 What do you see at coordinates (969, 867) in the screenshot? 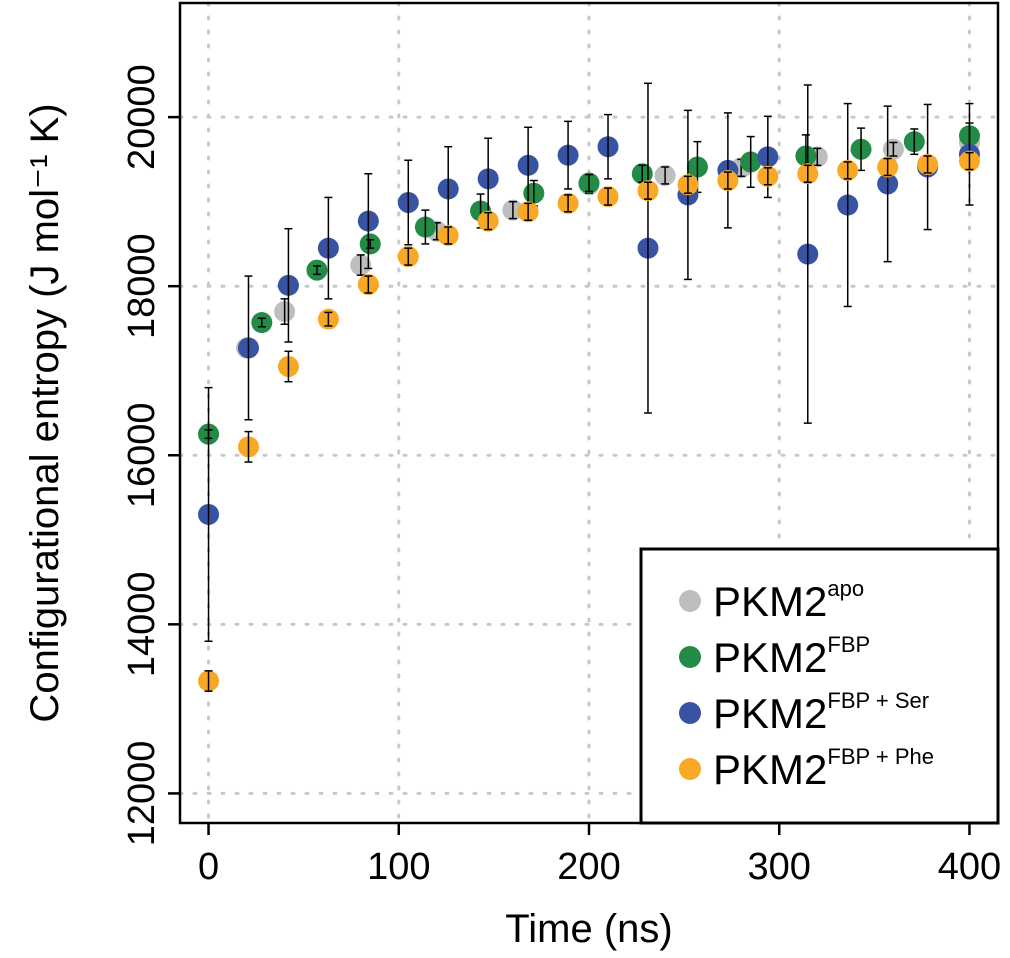
I see `x-tick-label: 400` at bounding box center [969, 867].